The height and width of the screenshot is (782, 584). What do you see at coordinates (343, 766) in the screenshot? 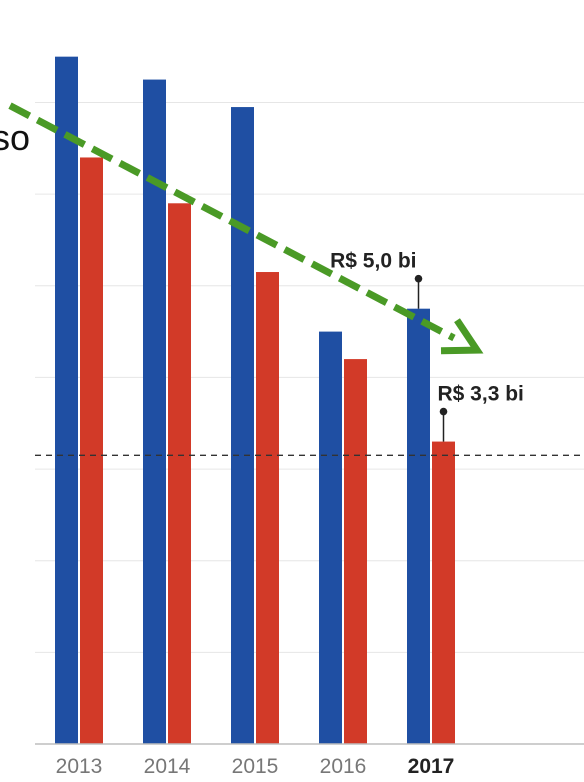
I see `x-tick-label-2016: 2016` at bounding box center [343, 766].